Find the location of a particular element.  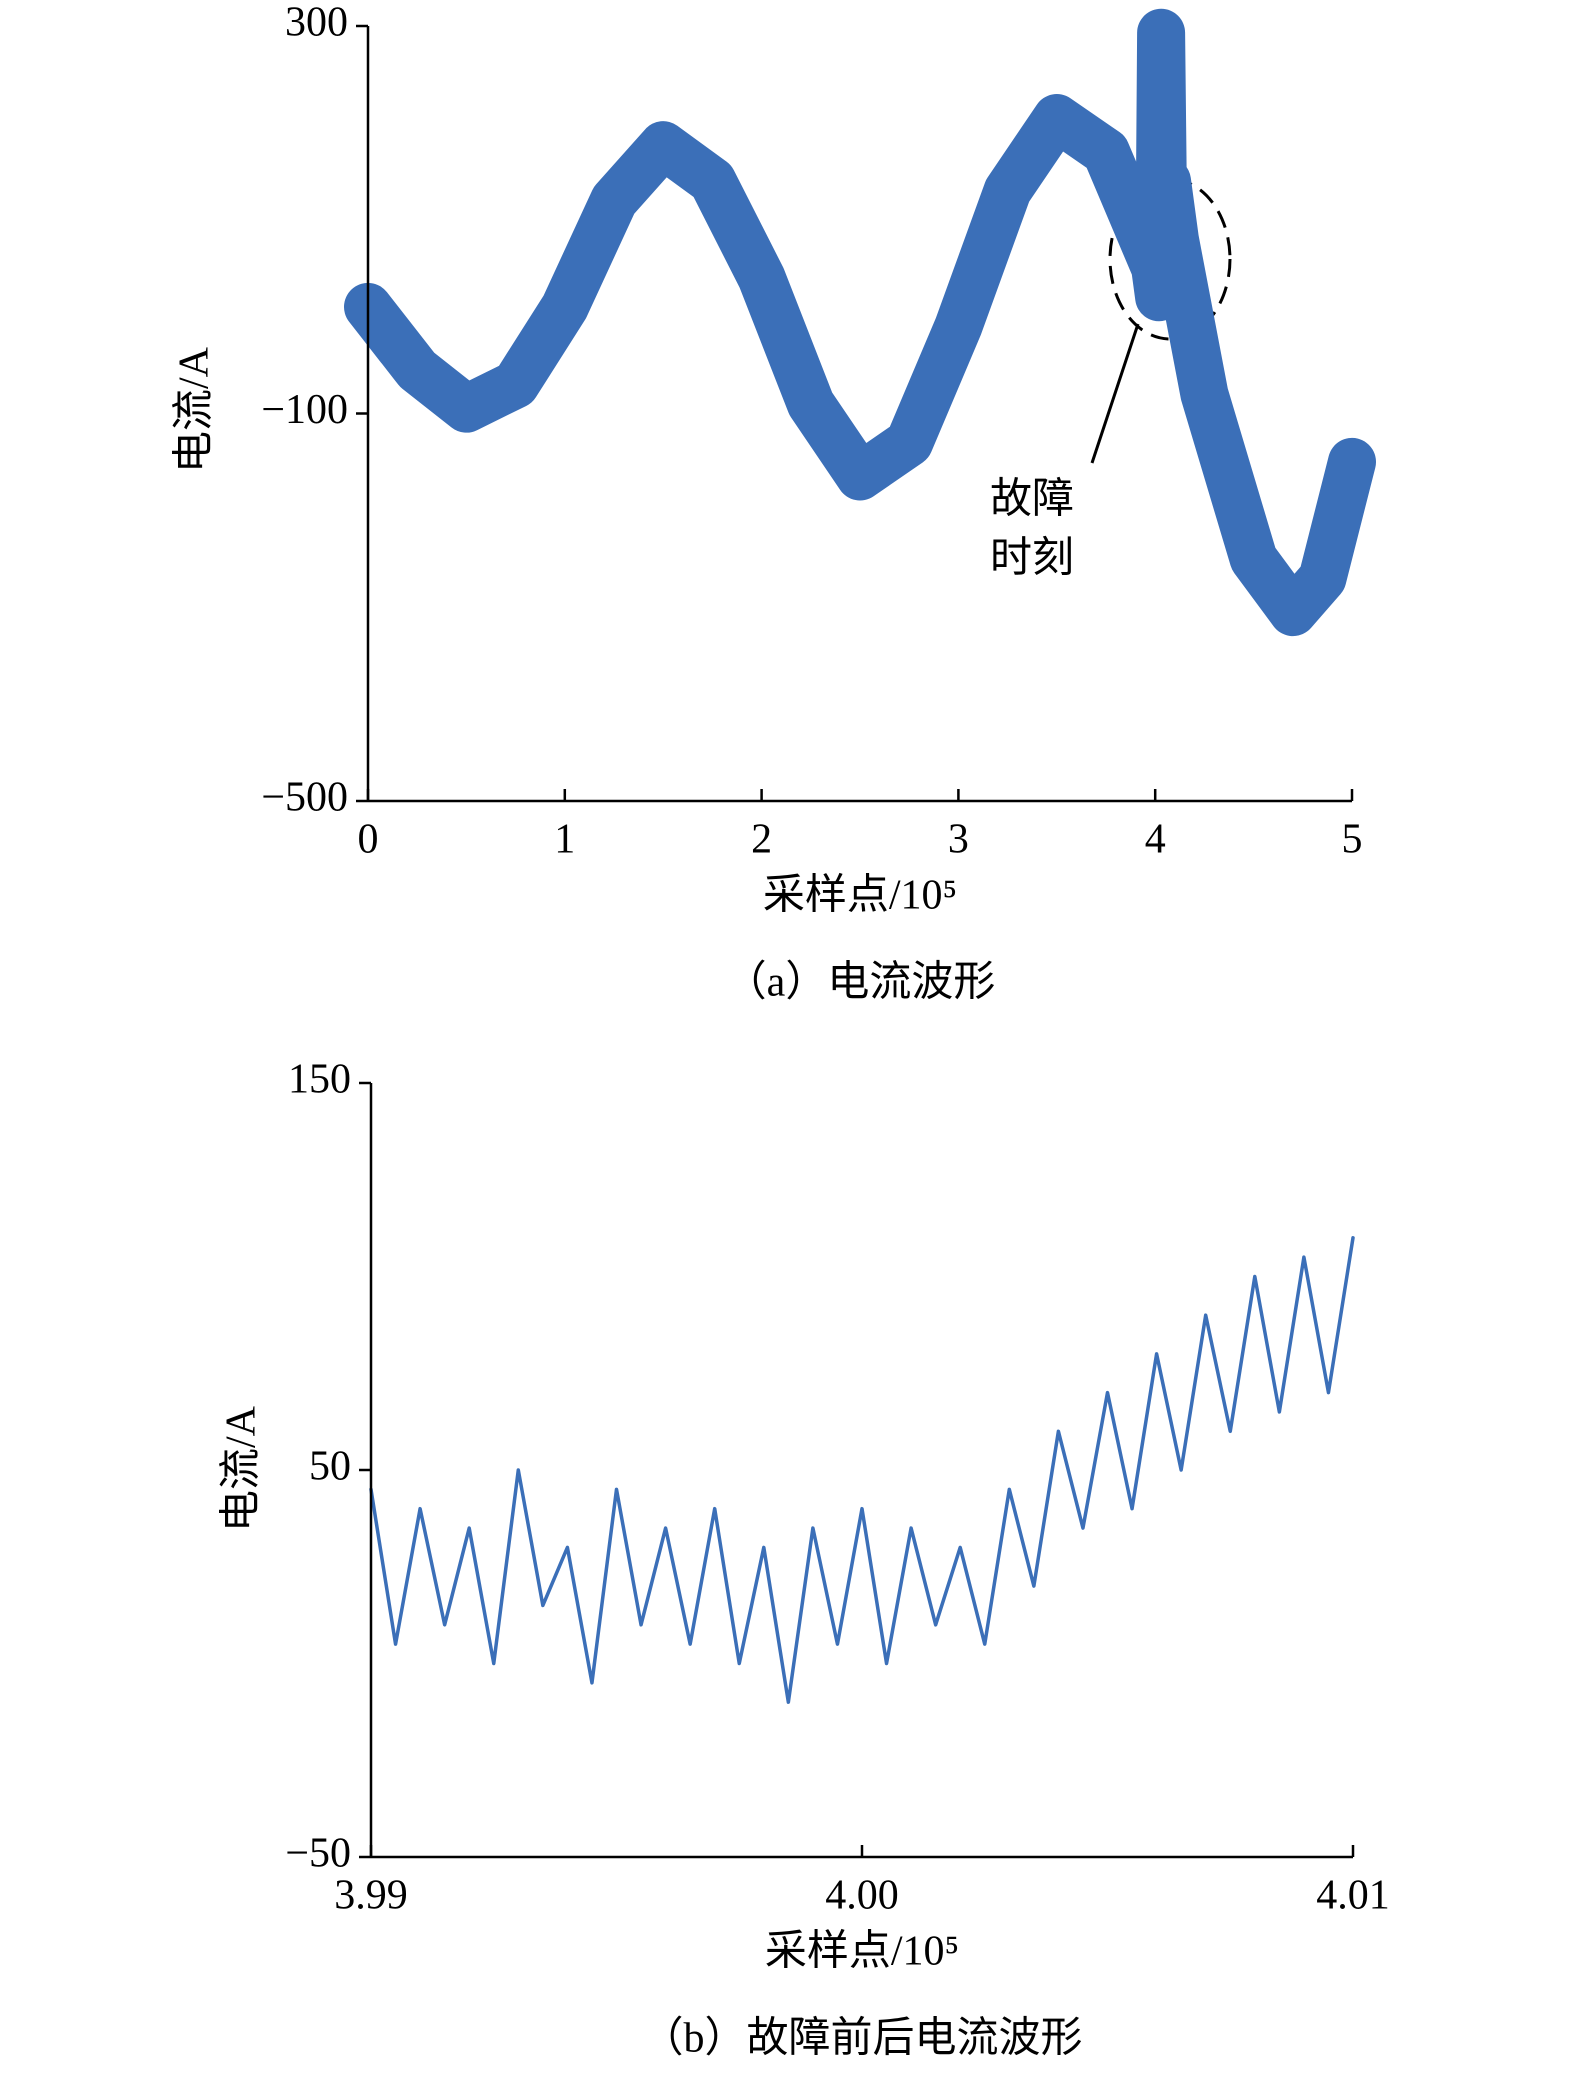

caption: （a）电流波形 is located at coordinates (860, 983).